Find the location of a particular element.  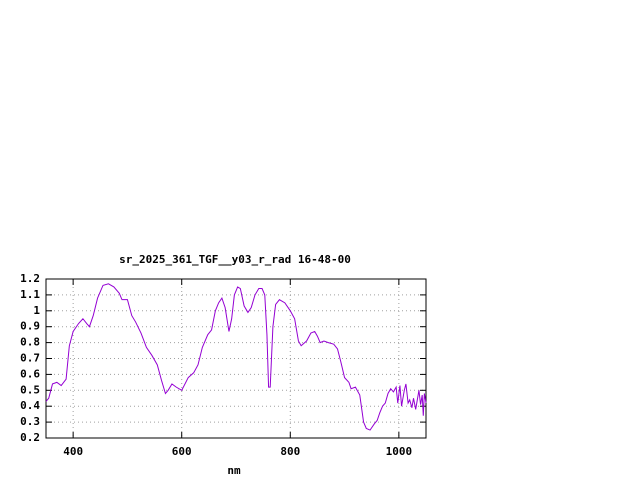

y-tick-label: 0.6 is located at coordinates (30, 373).